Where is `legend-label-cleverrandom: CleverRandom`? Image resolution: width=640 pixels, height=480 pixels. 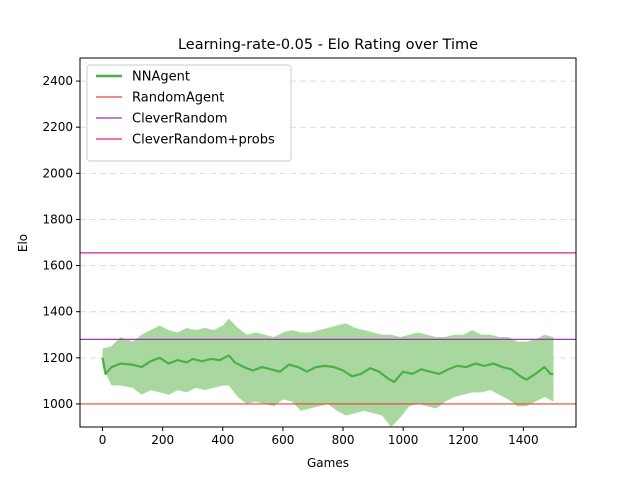
legend-label-cleverrandom: CleverRandom is located at coordinates (180, 119).